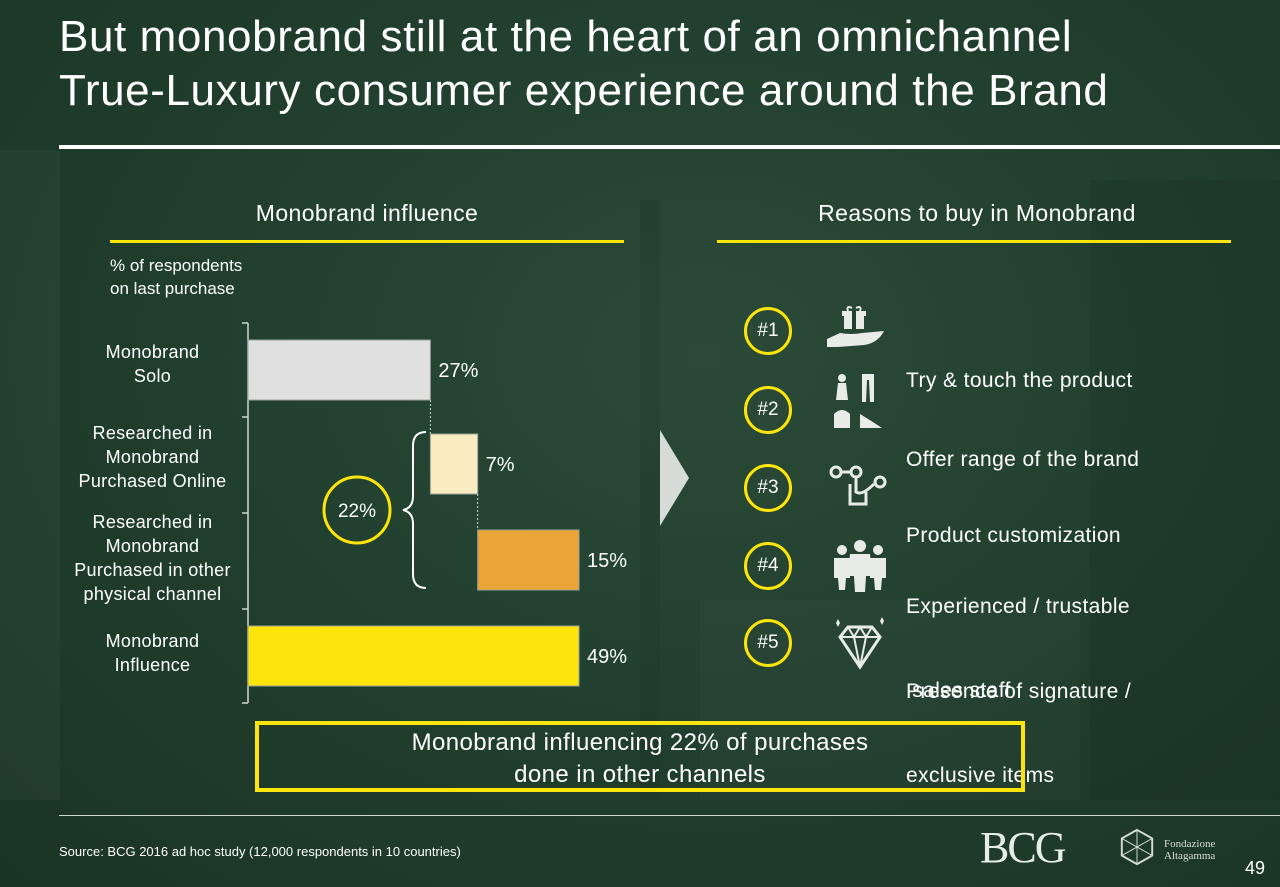 The height and width of the screenshot is (887, 1280). Describe the element at coordinates (176, 277) in the screenshot. I see `chart-subtitle: % of respondents on last purchase` at that location.